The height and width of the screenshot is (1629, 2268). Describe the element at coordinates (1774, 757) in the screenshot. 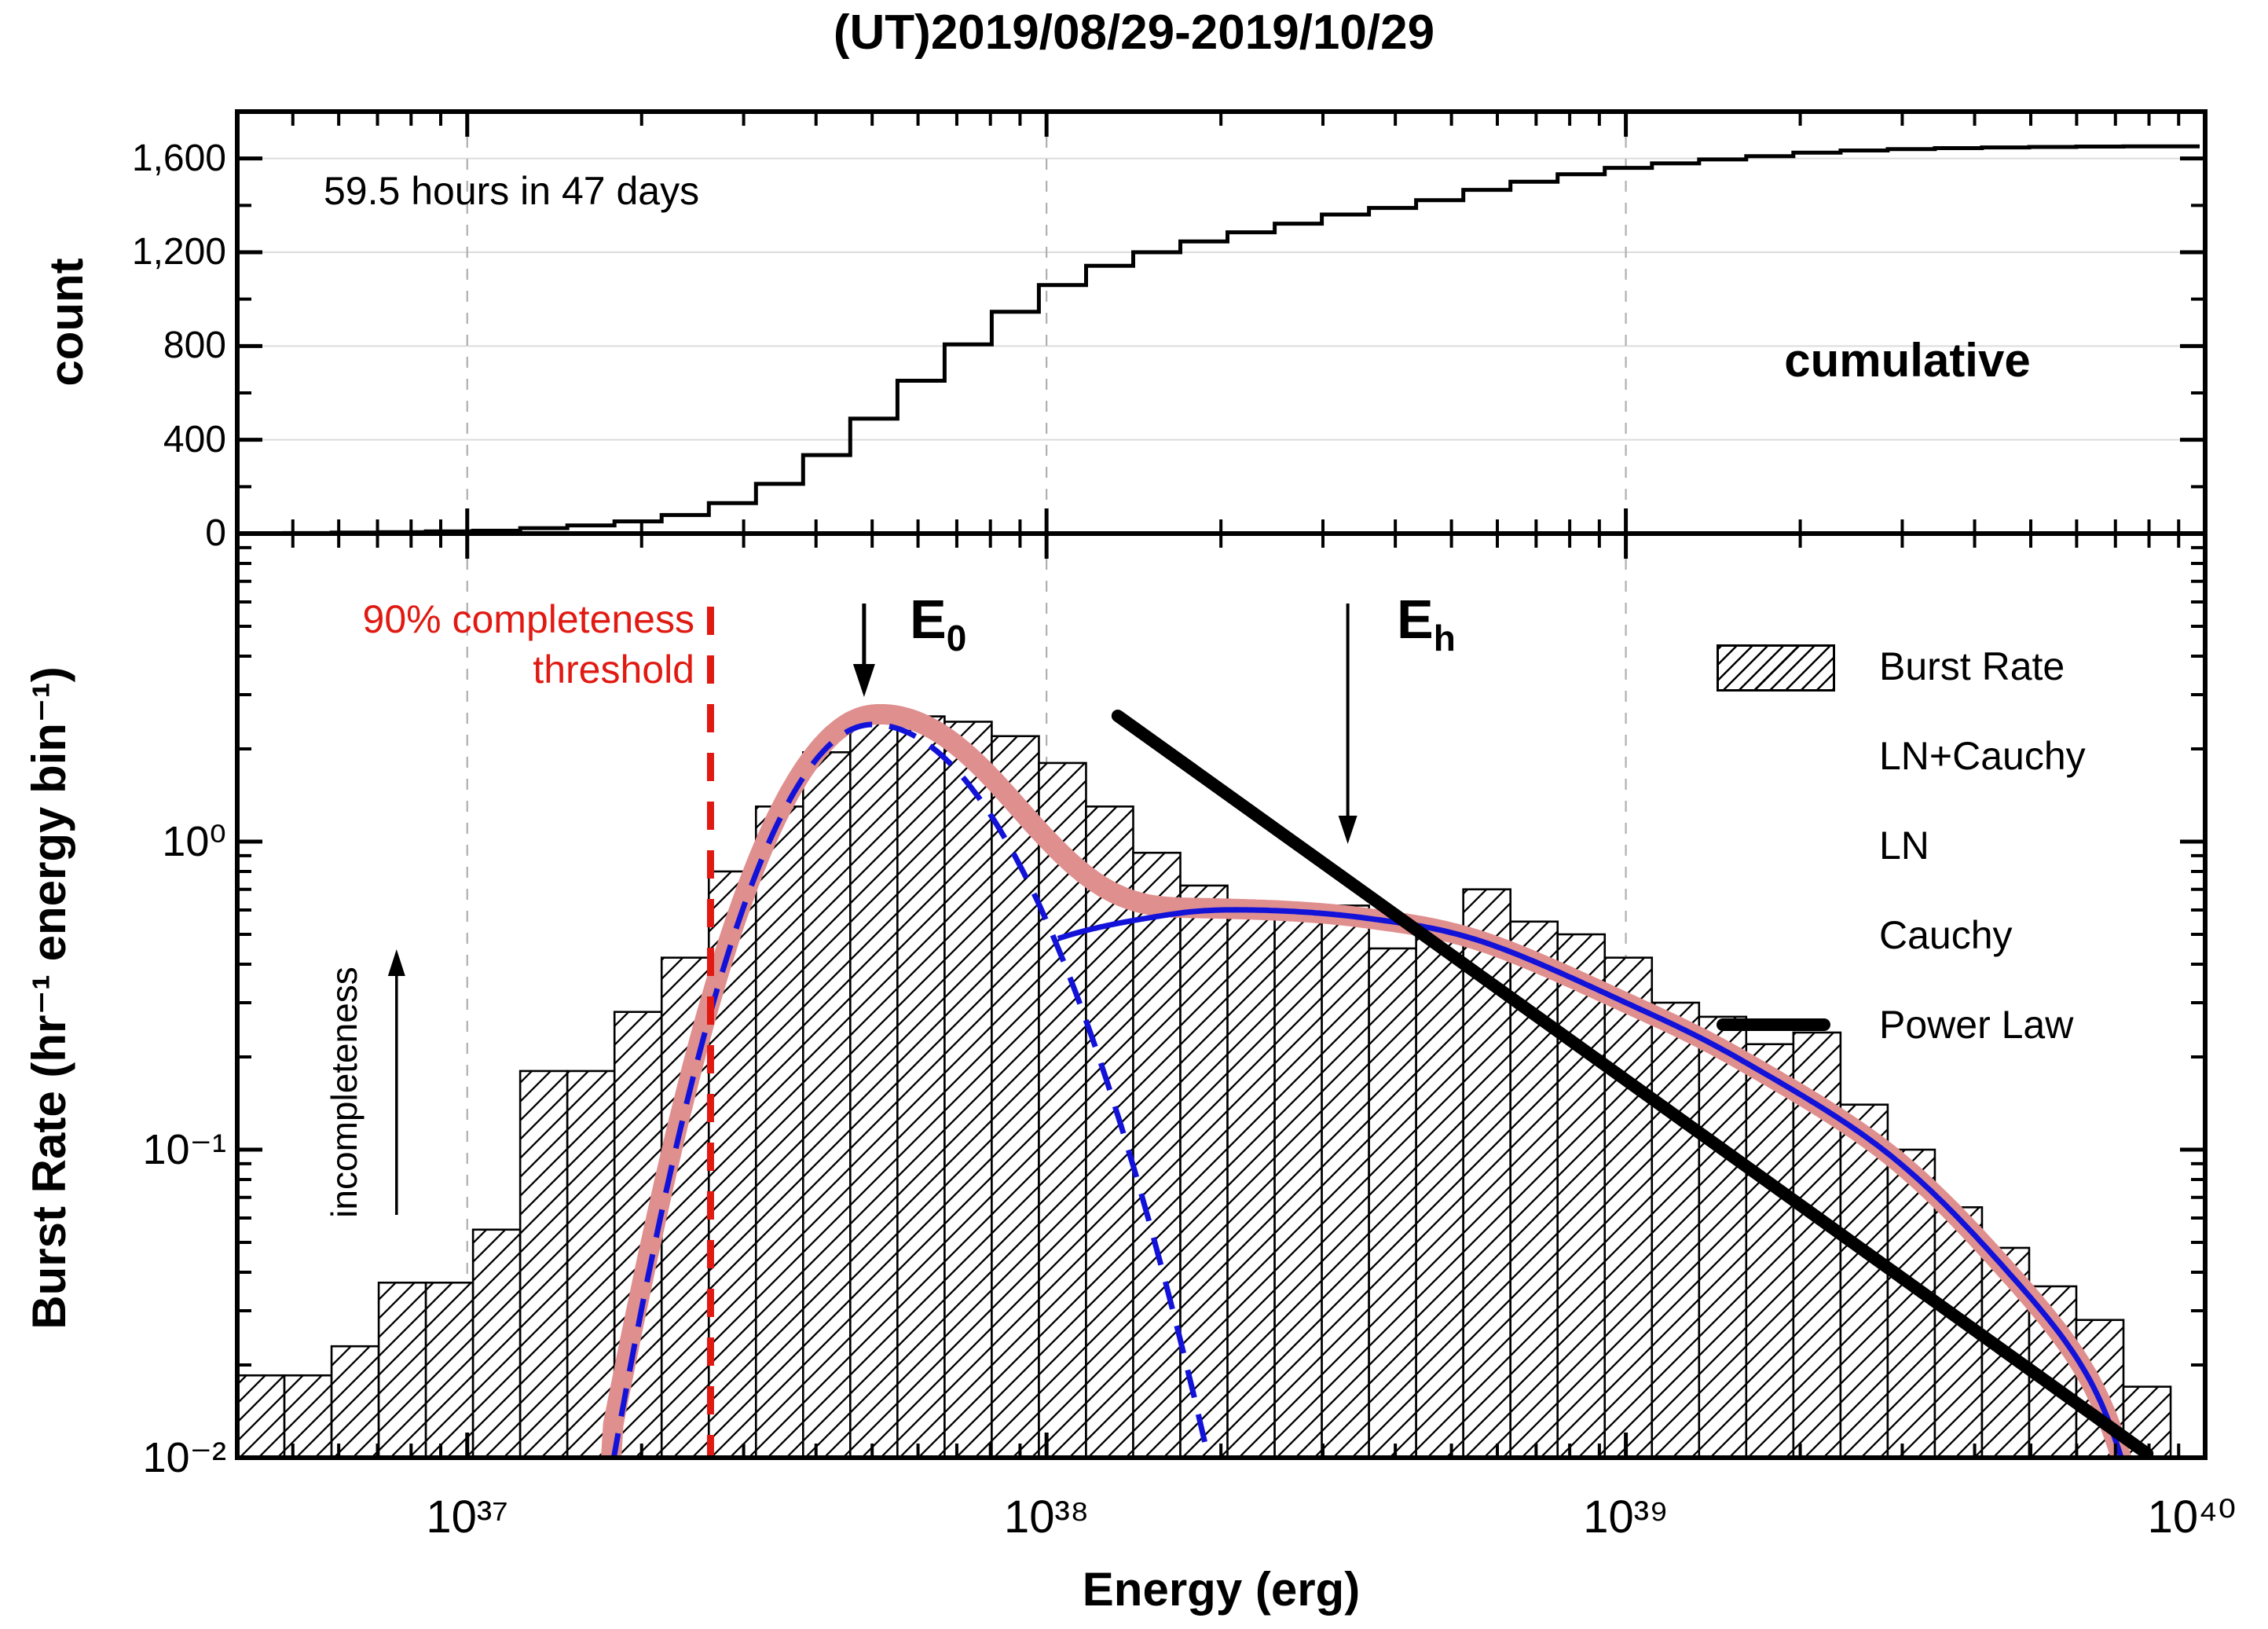

I see `legend-swatch-ln-cauchy` at that location.